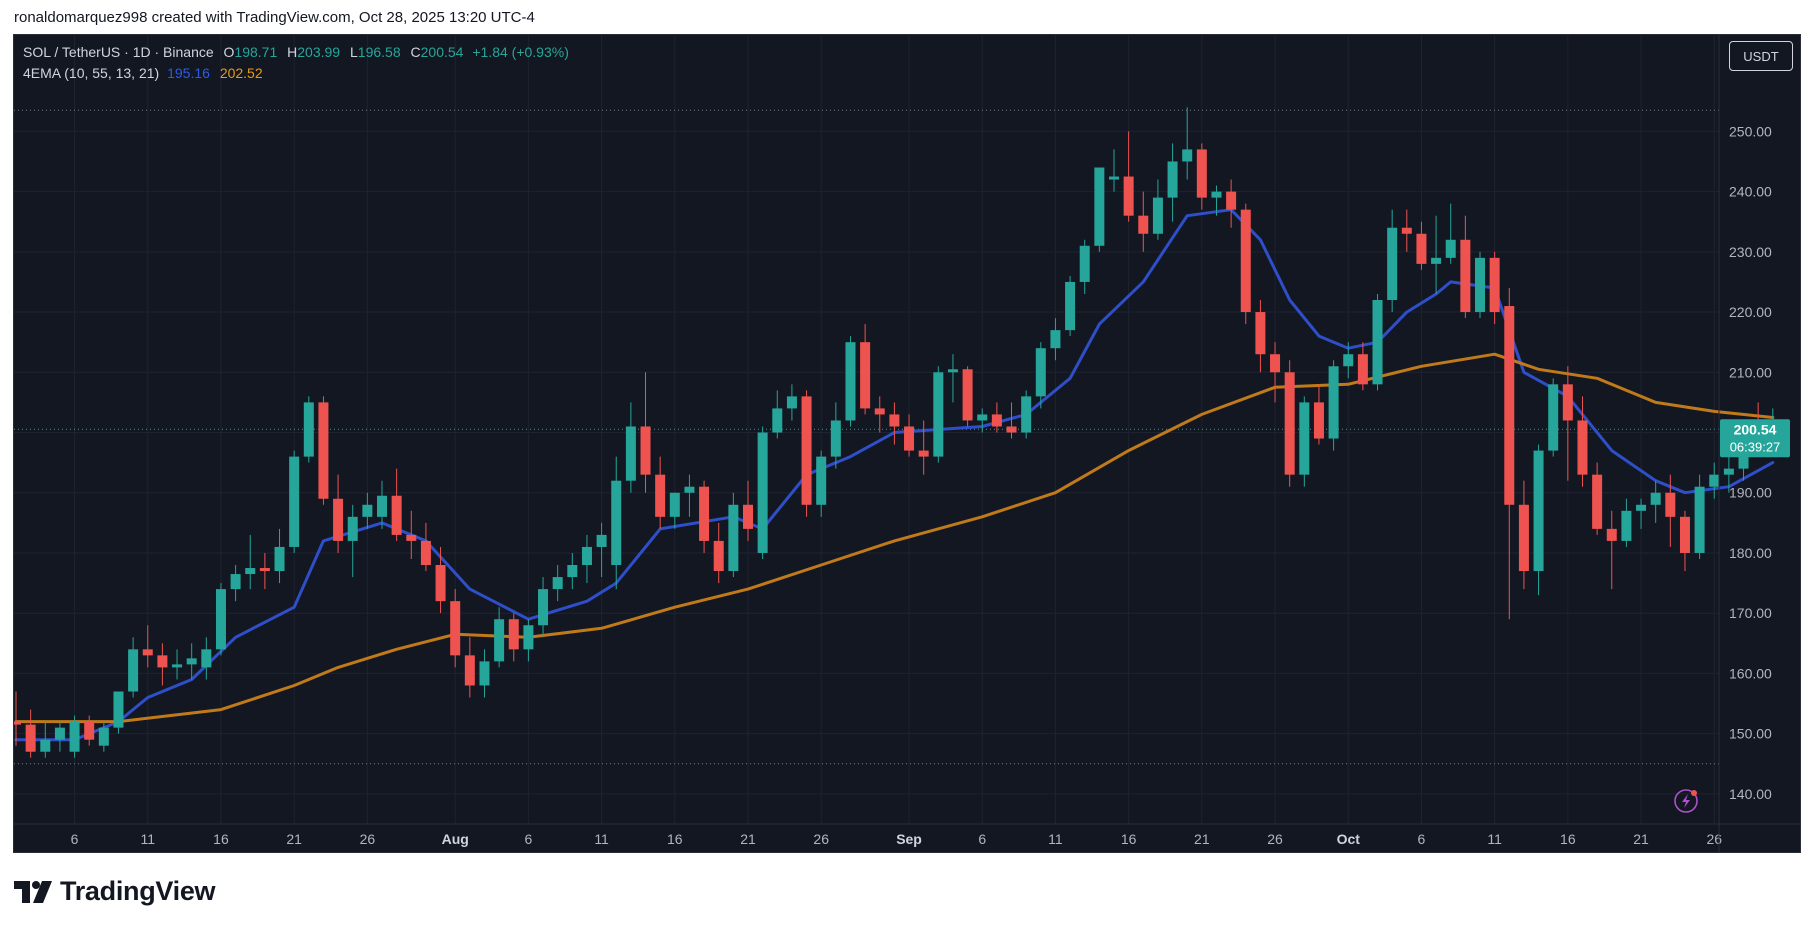 Image resolution: width=1814 pixels, height=928 pixels. I want to click on close-value: 200.54, so click(442, 52).